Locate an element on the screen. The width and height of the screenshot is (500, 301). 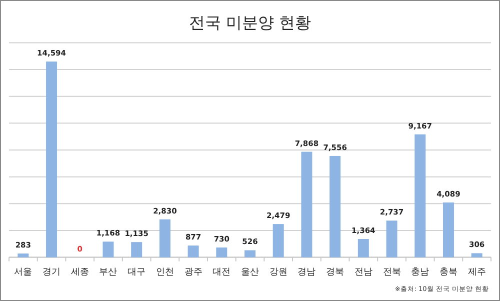
x-tick-label: 광주 is located at coordinates (193, 272).